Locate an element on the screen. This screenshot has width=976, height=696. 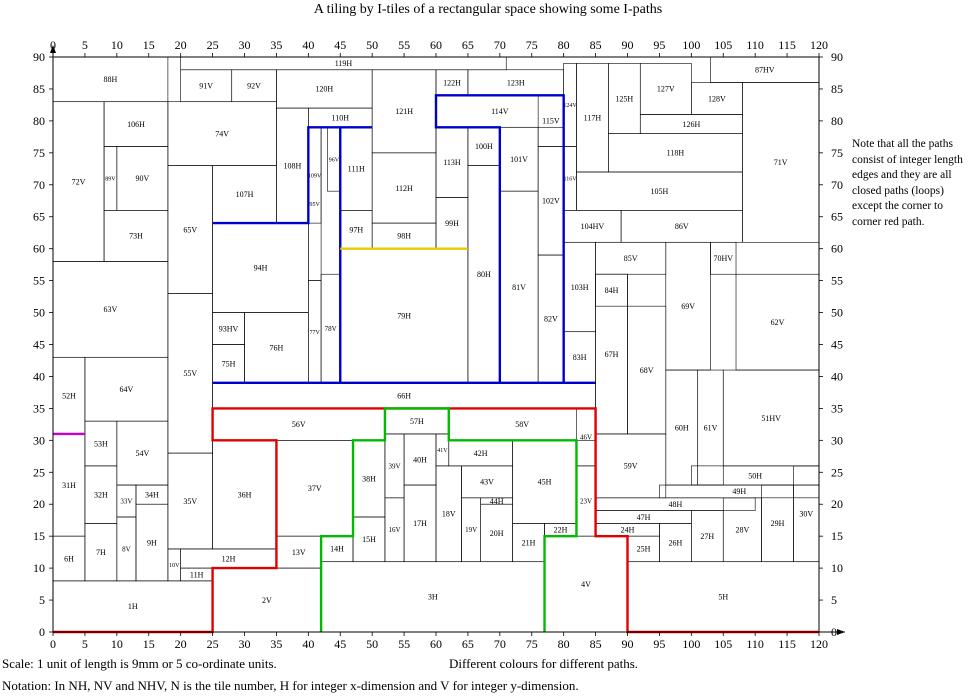
tile-label-37V: 37V is located at coordinates (315, 488).